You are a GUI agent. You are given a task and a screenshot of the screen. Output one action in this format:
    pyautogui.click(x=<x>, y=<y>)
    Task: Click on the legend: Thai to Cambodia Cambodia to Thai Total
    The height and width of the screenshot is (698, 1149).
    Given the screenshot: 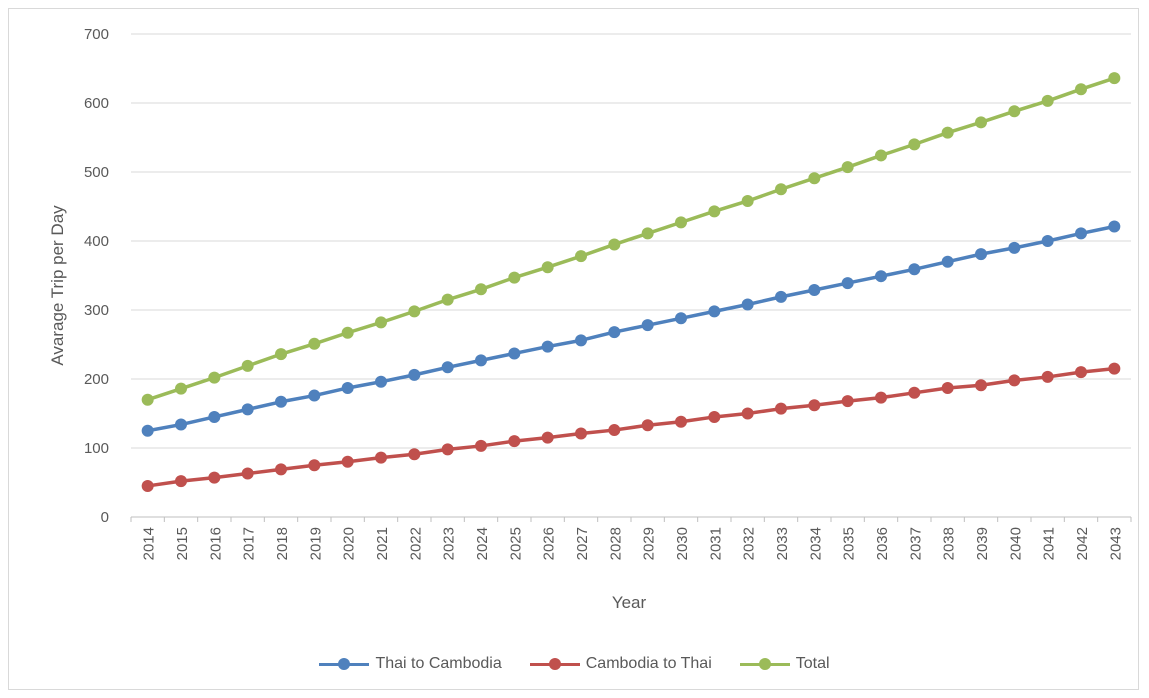 What is the action you would take?
    pyautogui.click(x=574, y=664)
    